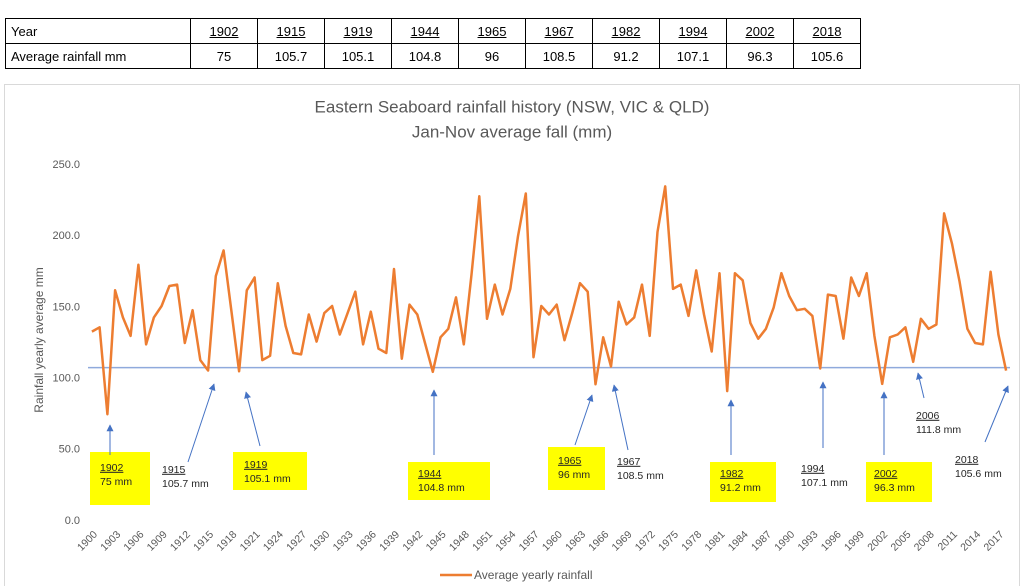 Image resolution: width=1024 pixels, height=586 pixels. I want to click on annotation-value: 75 mm, so click(116, 482).